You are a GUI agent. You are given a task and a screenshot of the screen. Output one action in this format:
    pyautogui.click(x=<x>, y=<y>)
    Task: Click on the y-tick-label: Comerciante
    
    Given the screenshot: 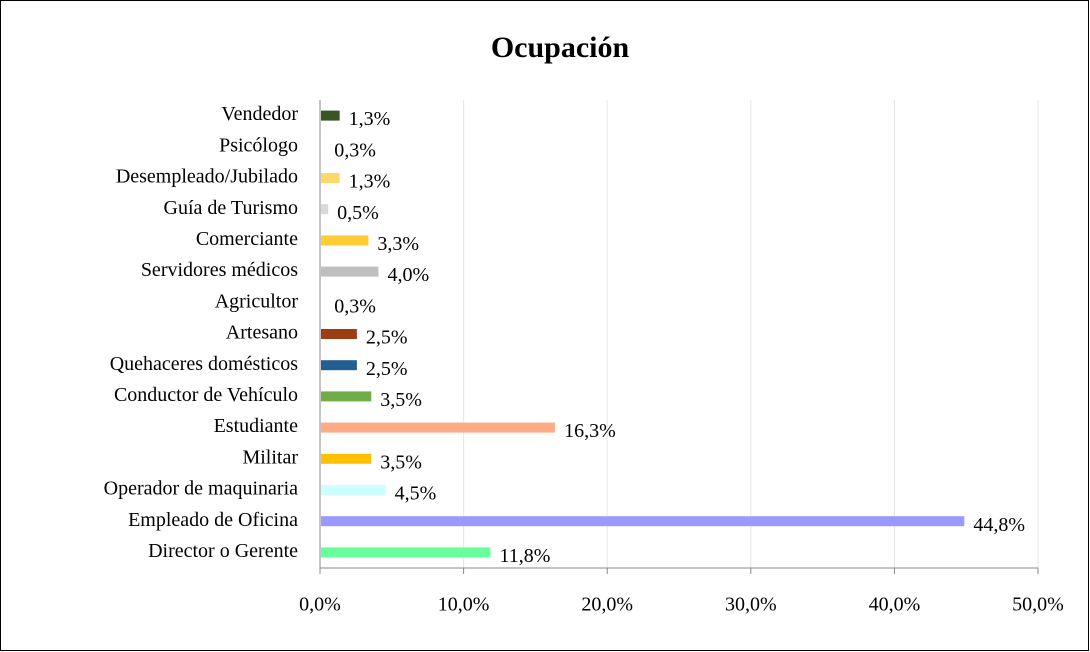 What is the action you would take?
    pyautogui.click(x=247, y=239)
    